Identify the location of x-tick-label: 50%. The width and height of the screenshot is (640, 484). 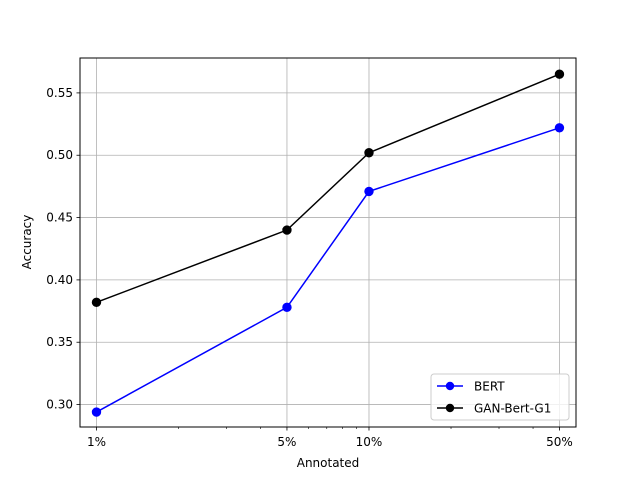
(559, 442).